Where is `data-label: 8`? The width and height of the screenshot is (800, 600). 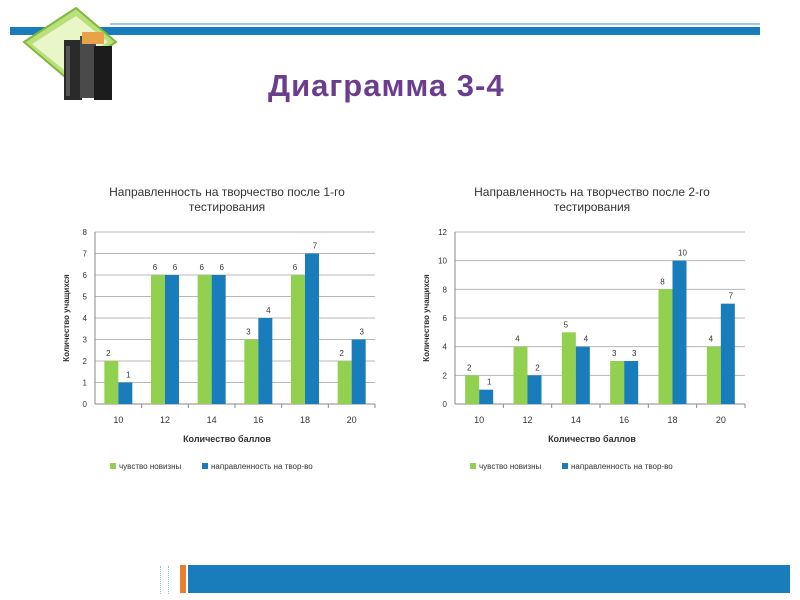 data-label: 8 is located at coordinates (662, 281).